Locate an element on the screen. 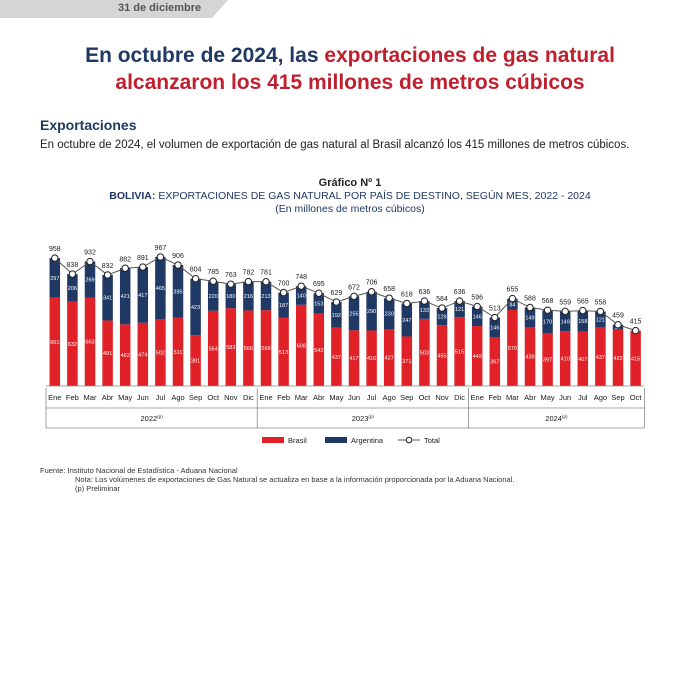  headline-highlight-1: exportaciones de gas natural is located at coordinates (469, 55).